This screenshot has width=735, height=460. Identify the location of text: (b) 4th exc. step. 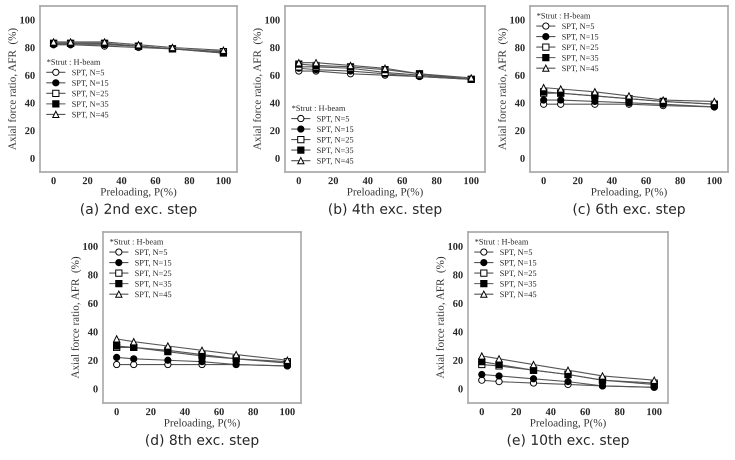
(385, 210).